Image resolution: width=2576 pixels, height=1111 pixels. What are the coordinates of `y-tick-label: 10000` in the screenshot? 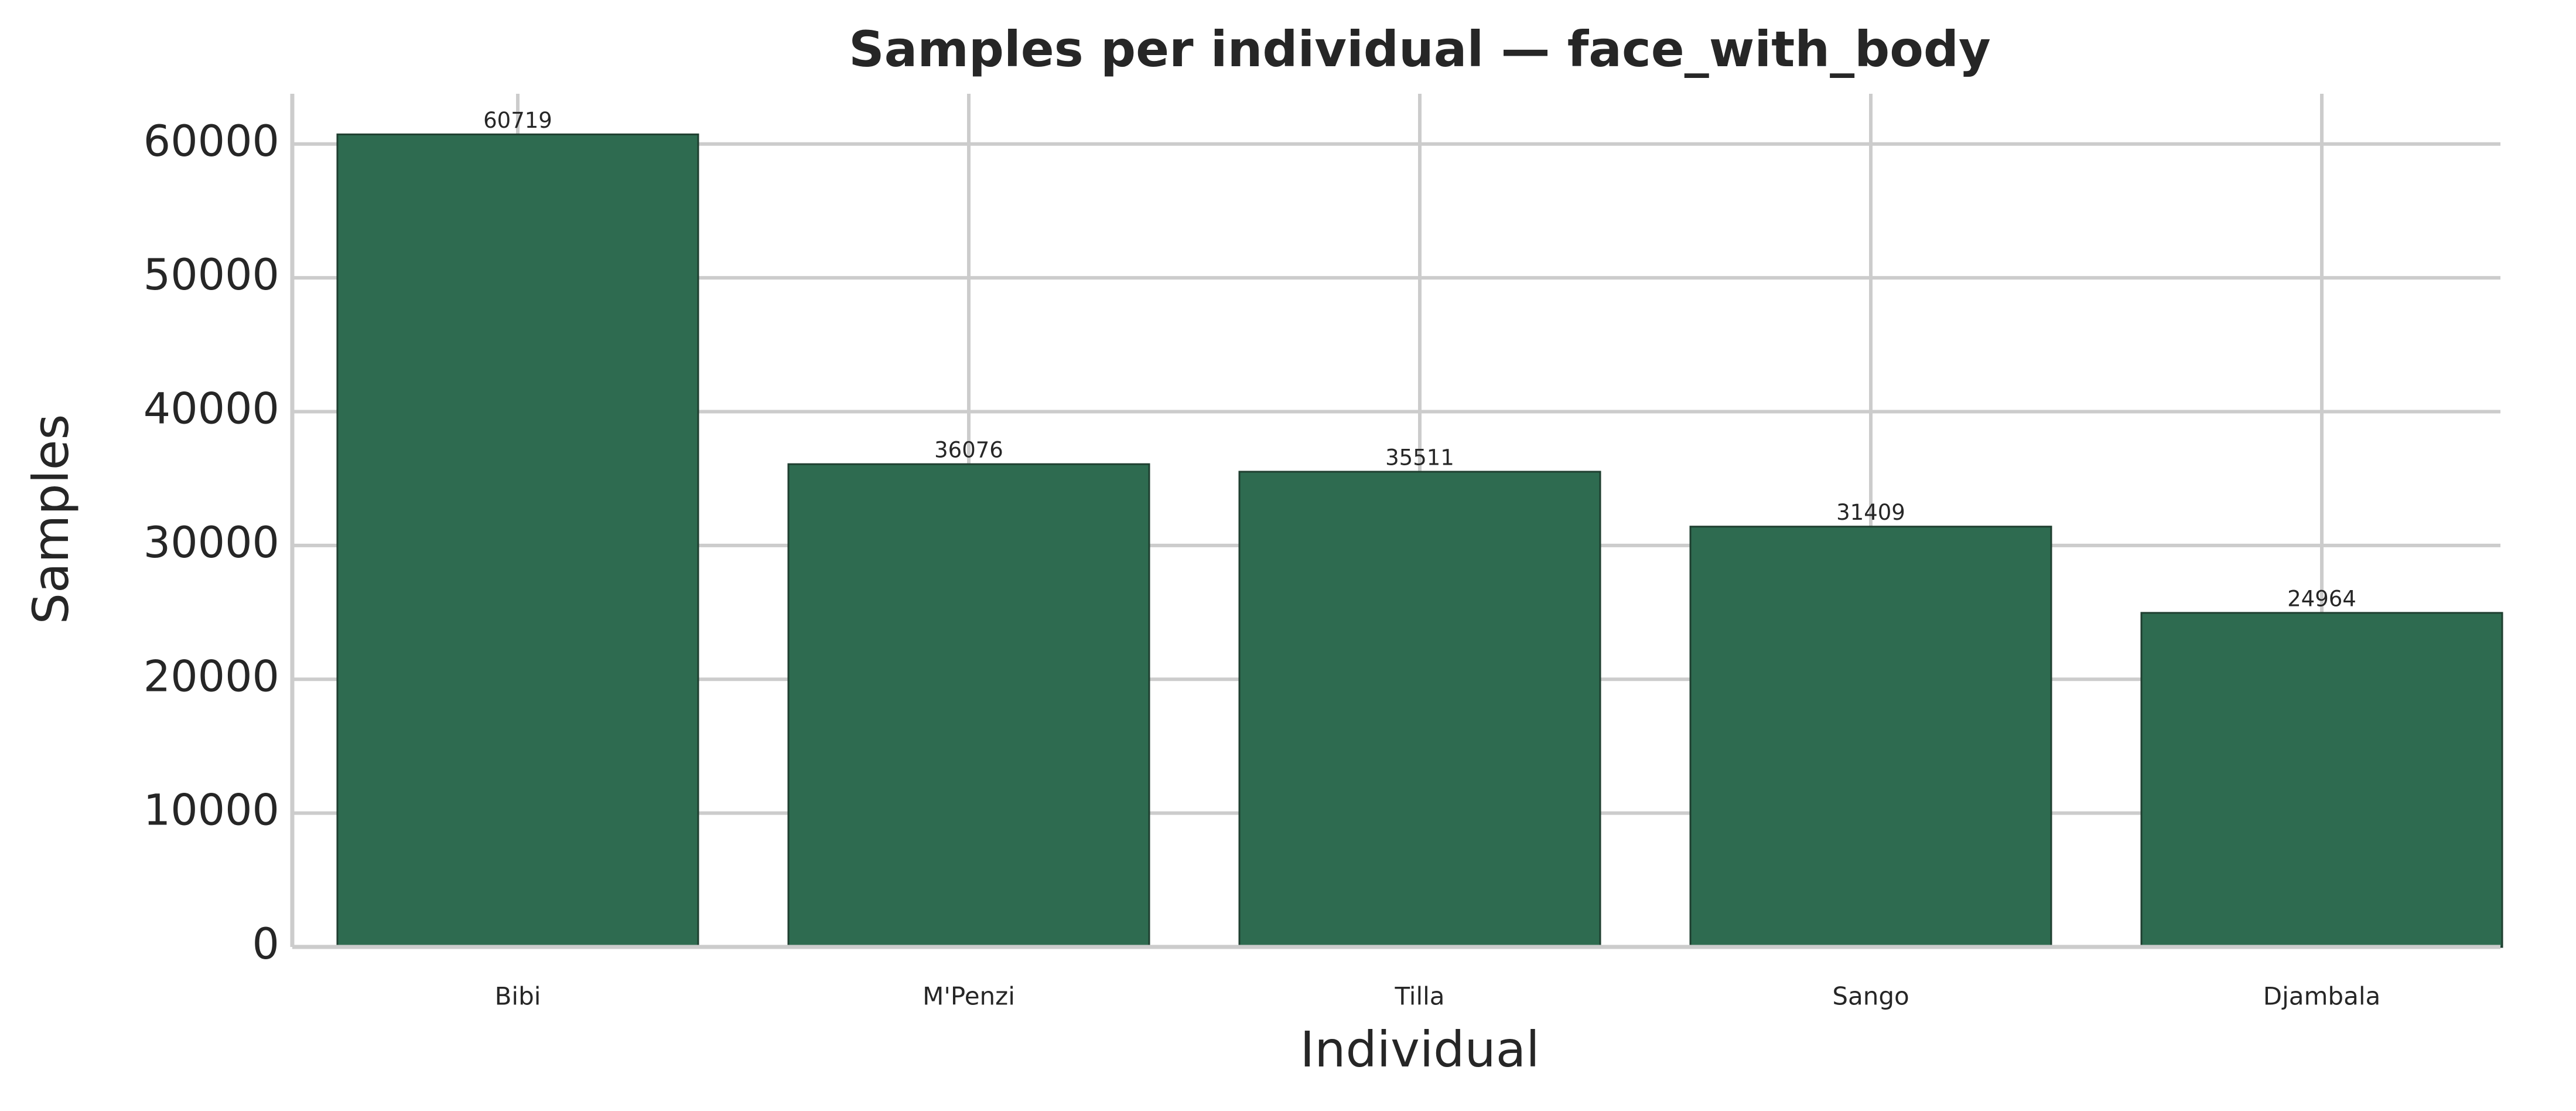 It's located at (212, 811).